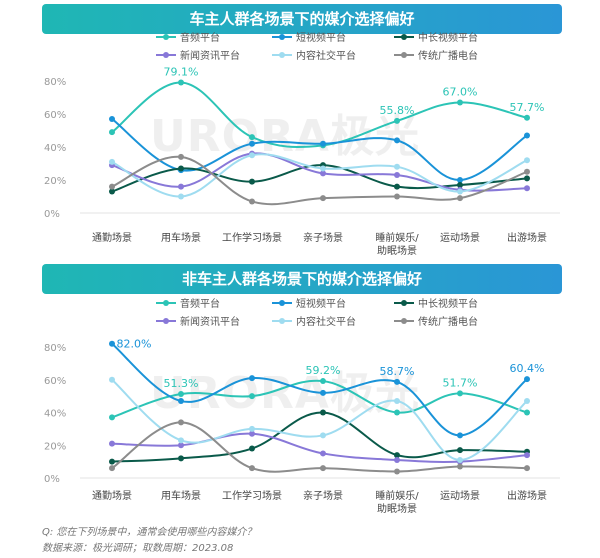 The width and height of the screenshot is (600, 558). What do you see at coordinates (302, 19) in the screenshot?
I see `chart-title: 车主人群各场景下的媒介选择偏好` at bounding box center [302, 19].